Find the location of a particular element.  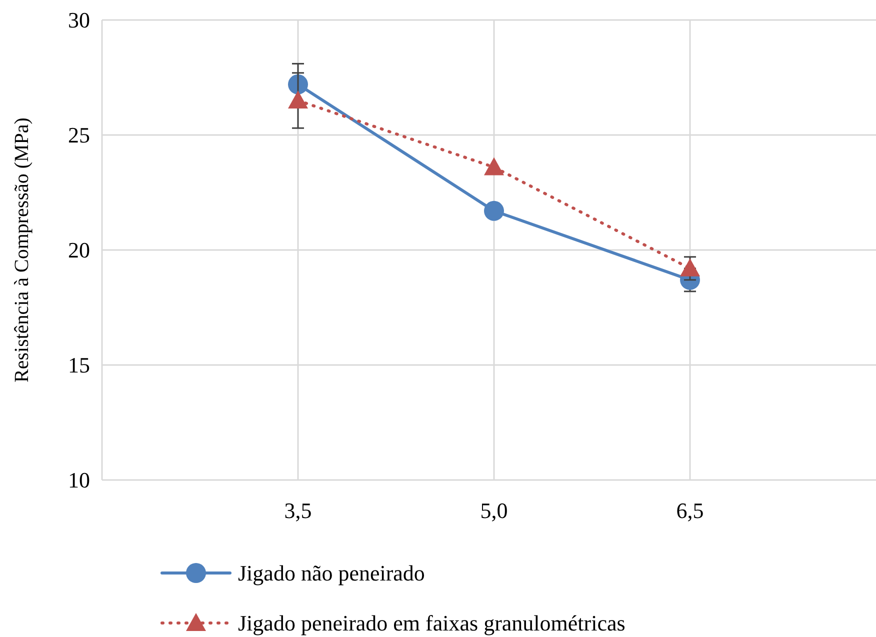

x-tick-label: 5,0 is located at coordinates (494, 510).